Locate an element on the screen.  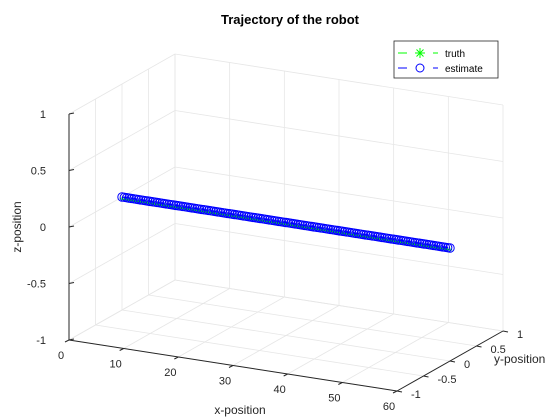
y-tick-label-4: 1 is located at coordinates (520, 335).